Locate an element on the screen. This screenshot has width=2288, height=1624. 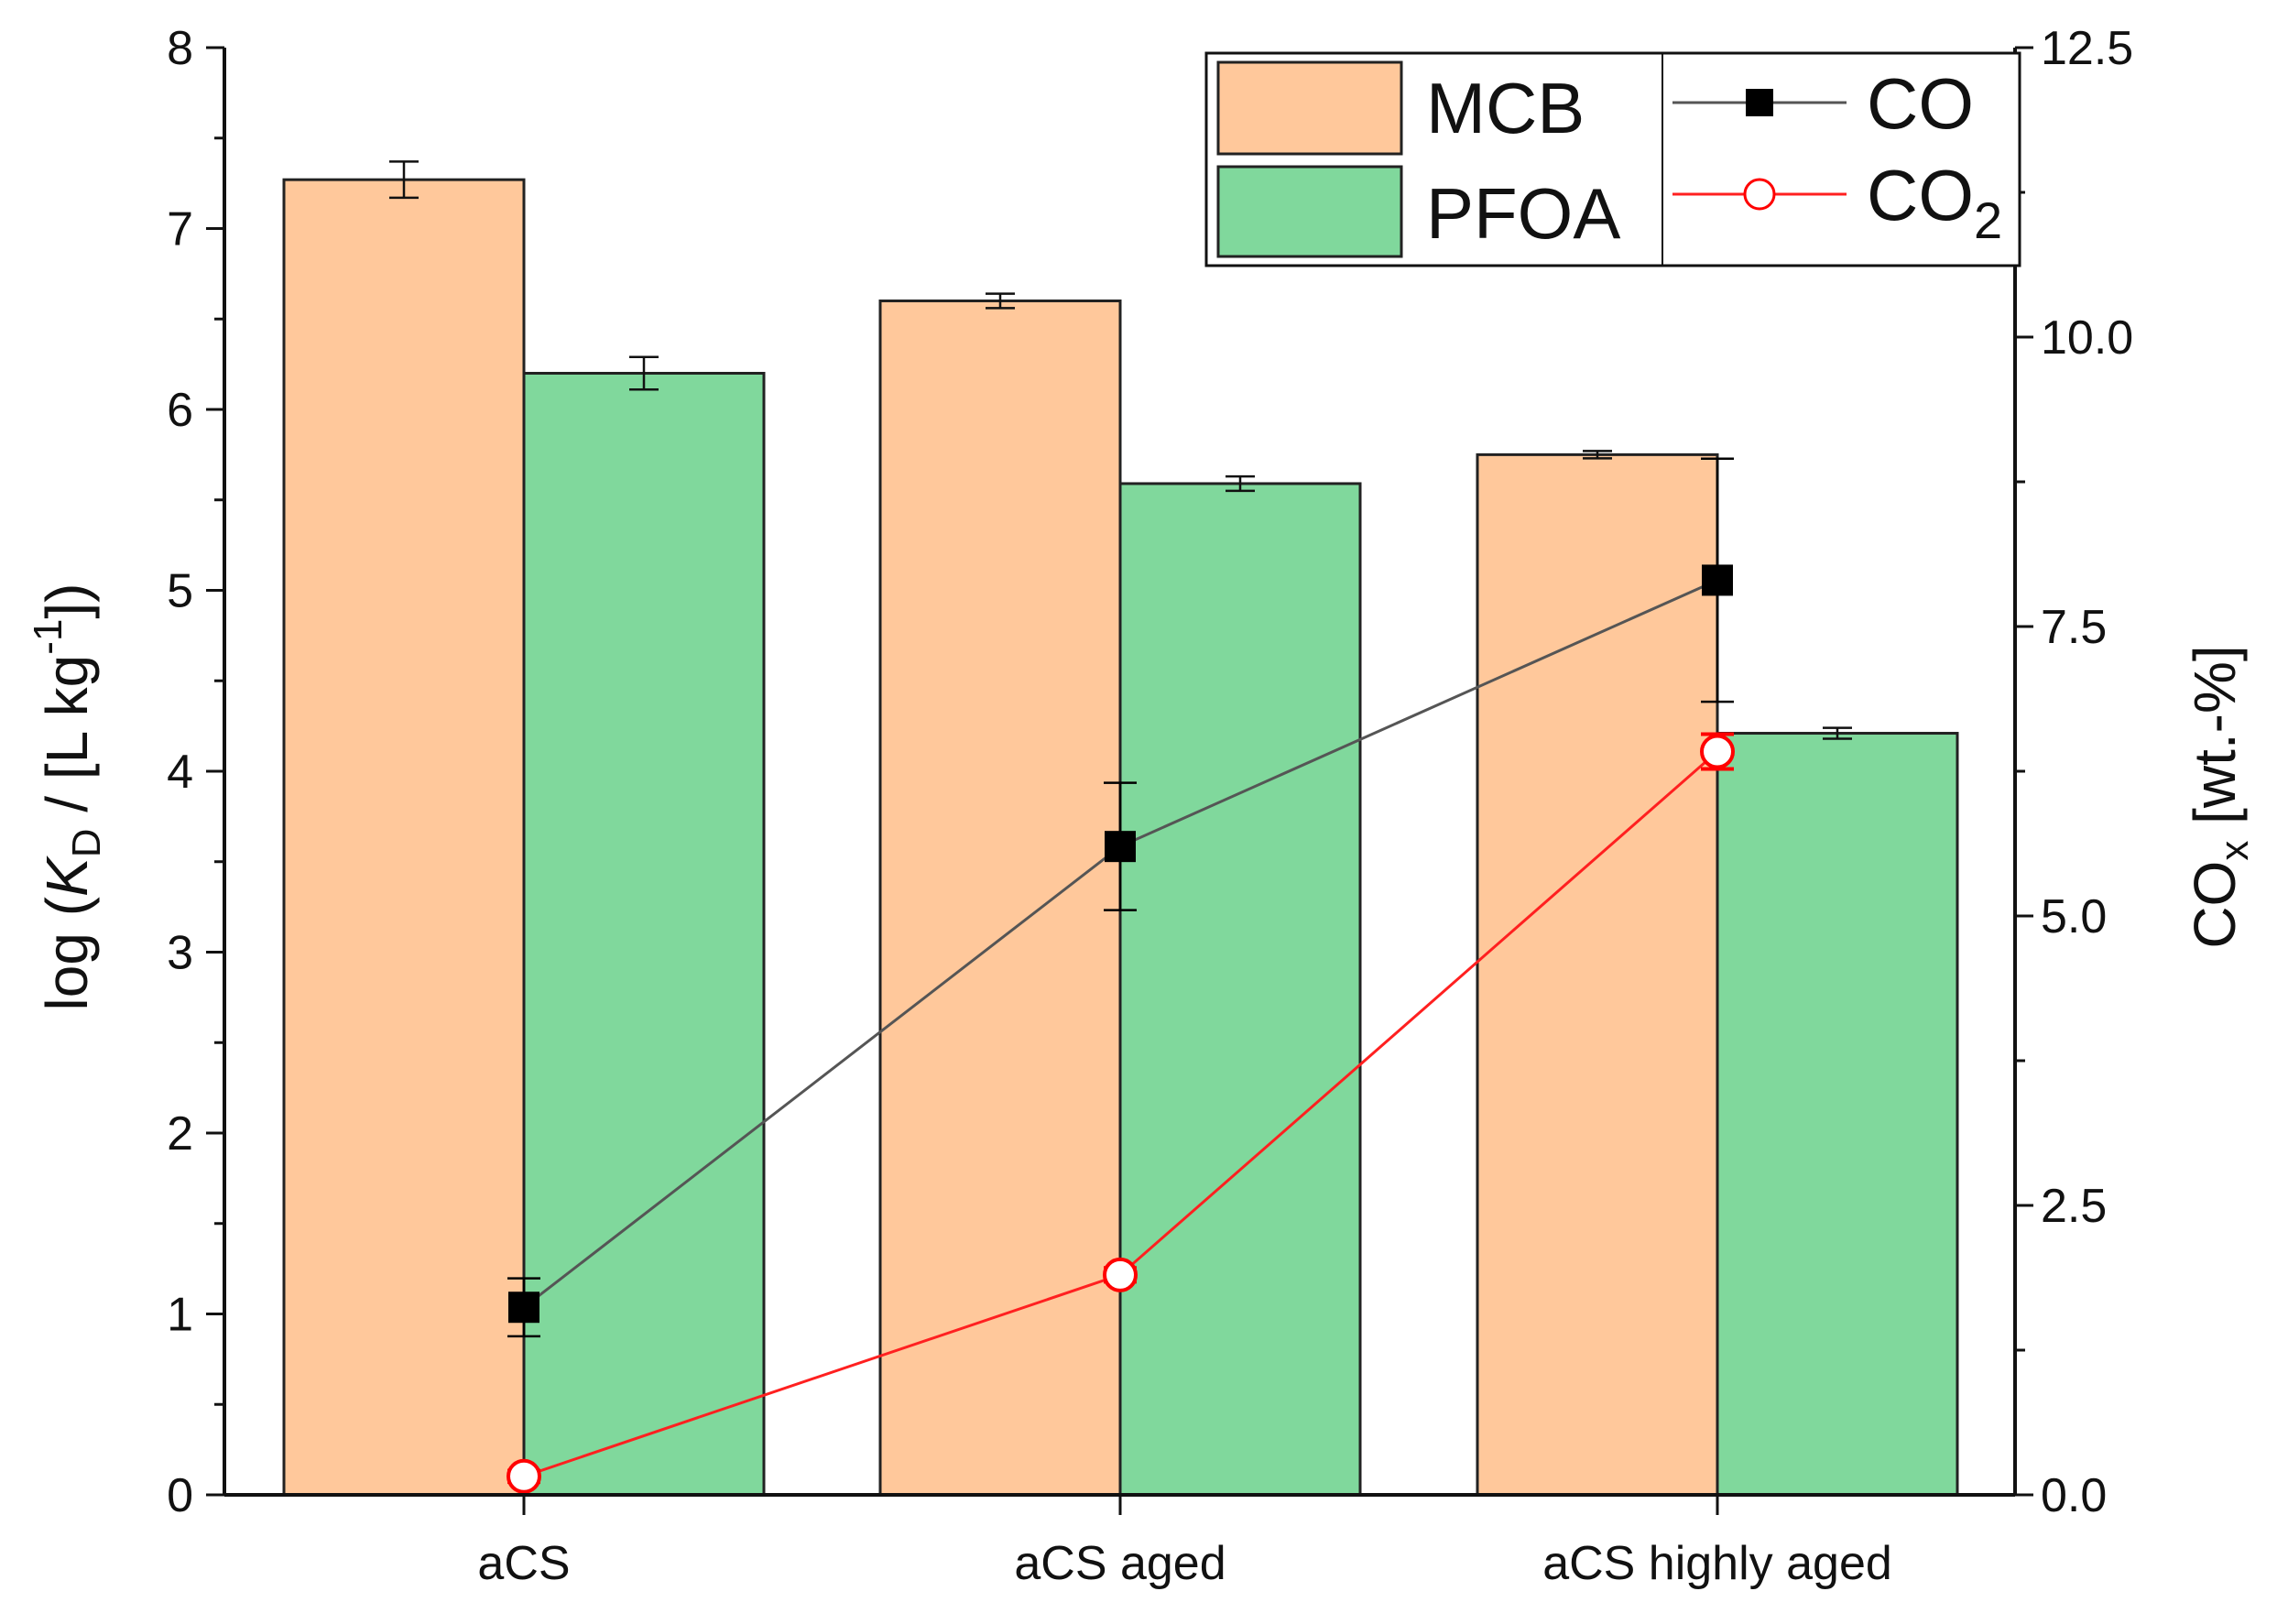
x-tick-label-1: aCS aged is located at coordinates (1120, 1563).